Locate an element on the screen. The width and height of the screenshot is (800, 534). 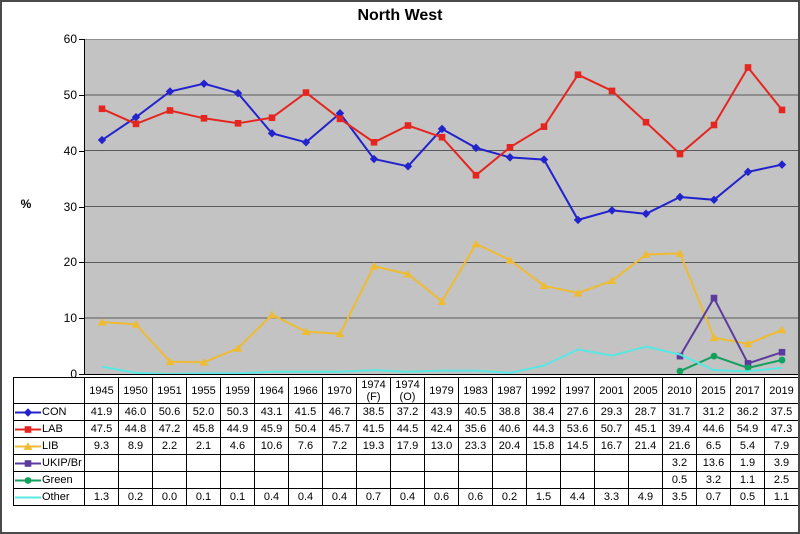
y-tick-label-40: 40 is located at coordinates (70, 151).